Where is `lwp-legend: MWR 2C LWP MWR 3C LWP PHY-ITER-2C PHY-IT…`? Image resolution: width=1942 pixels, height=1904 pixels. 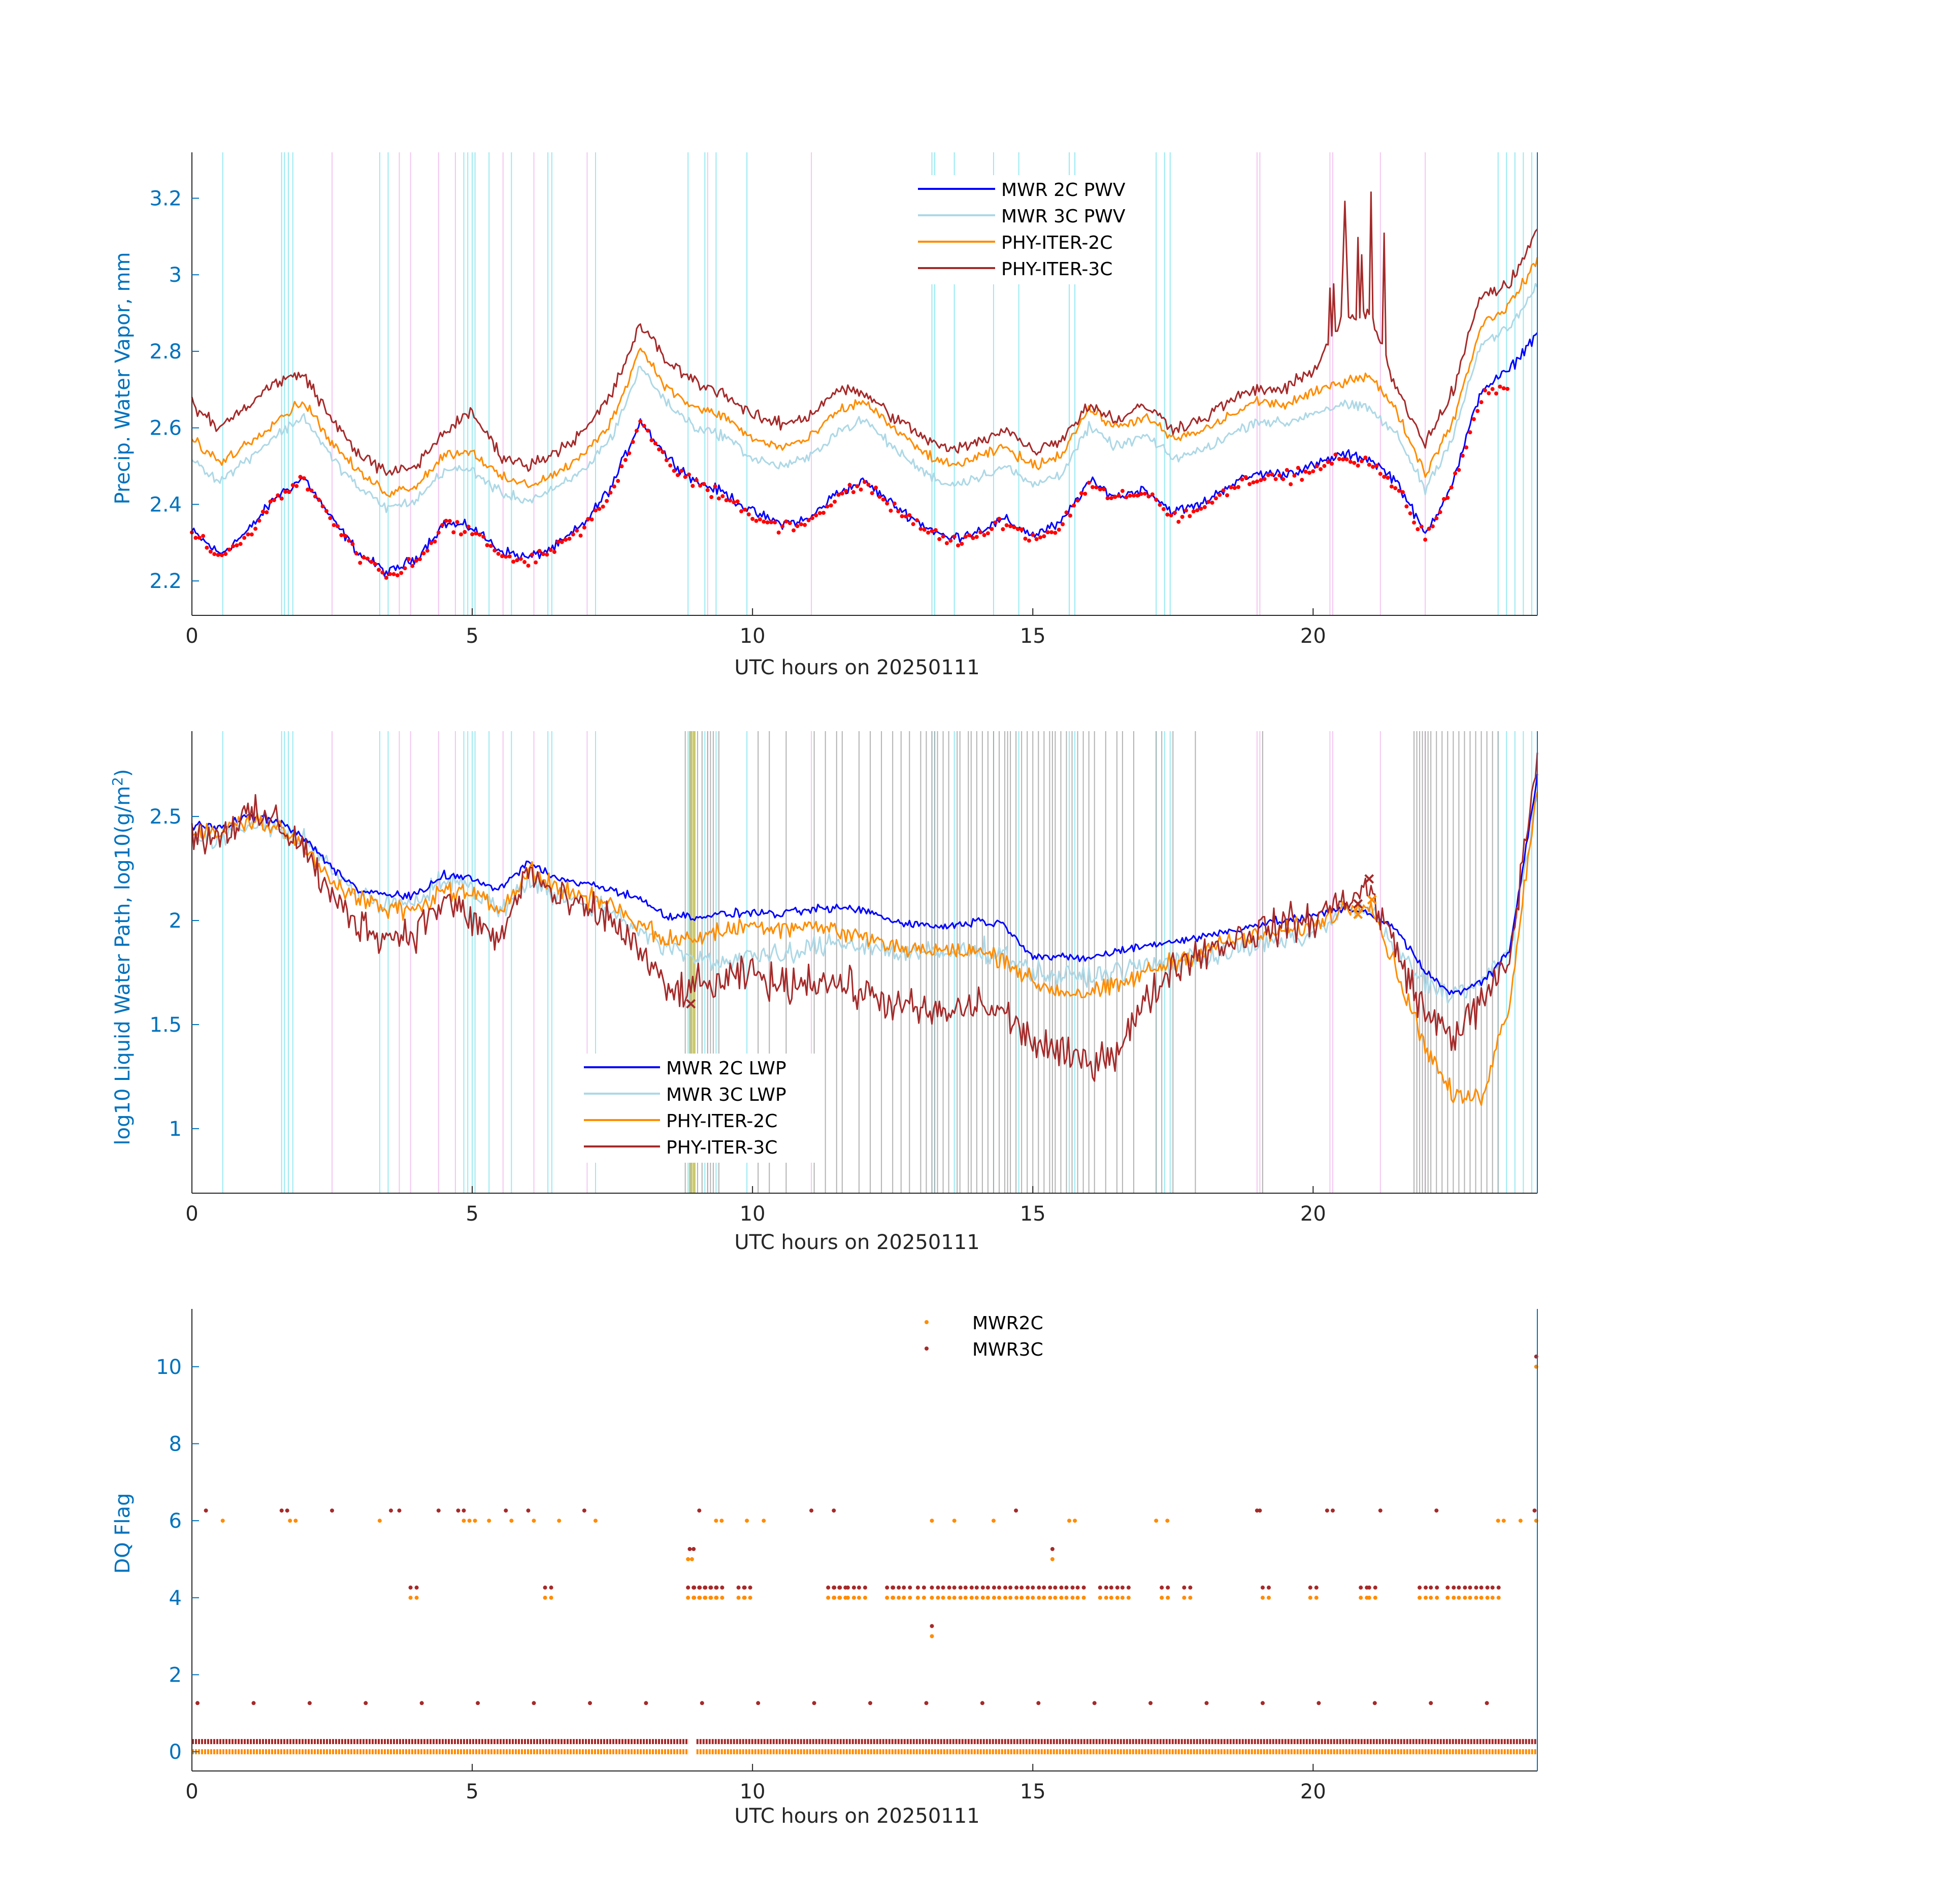 lwp-legend: MWR 2C LWP MWR 3C LWP PHY-ITER-2C PHY-IT… is located at coordinates (695, 1109).